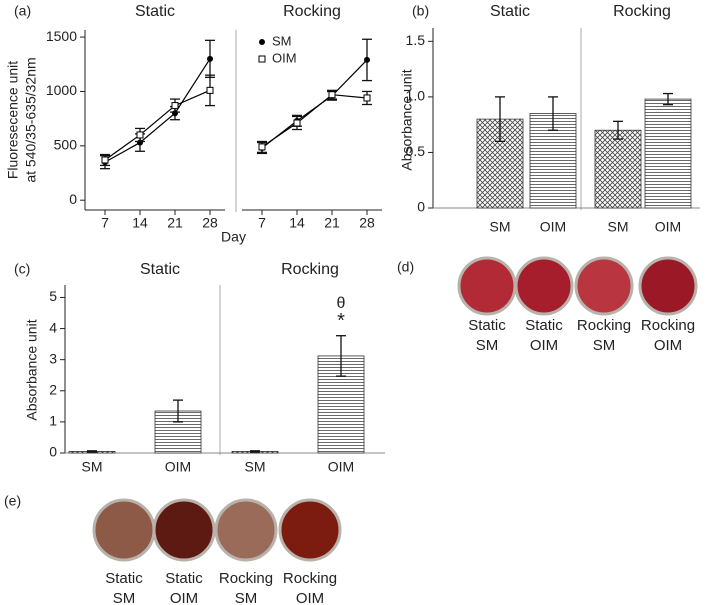  What do you see at coordinates (22, 11) in the screenshot?
I see `panel-label: (a)` at bounding box center [22, 11].